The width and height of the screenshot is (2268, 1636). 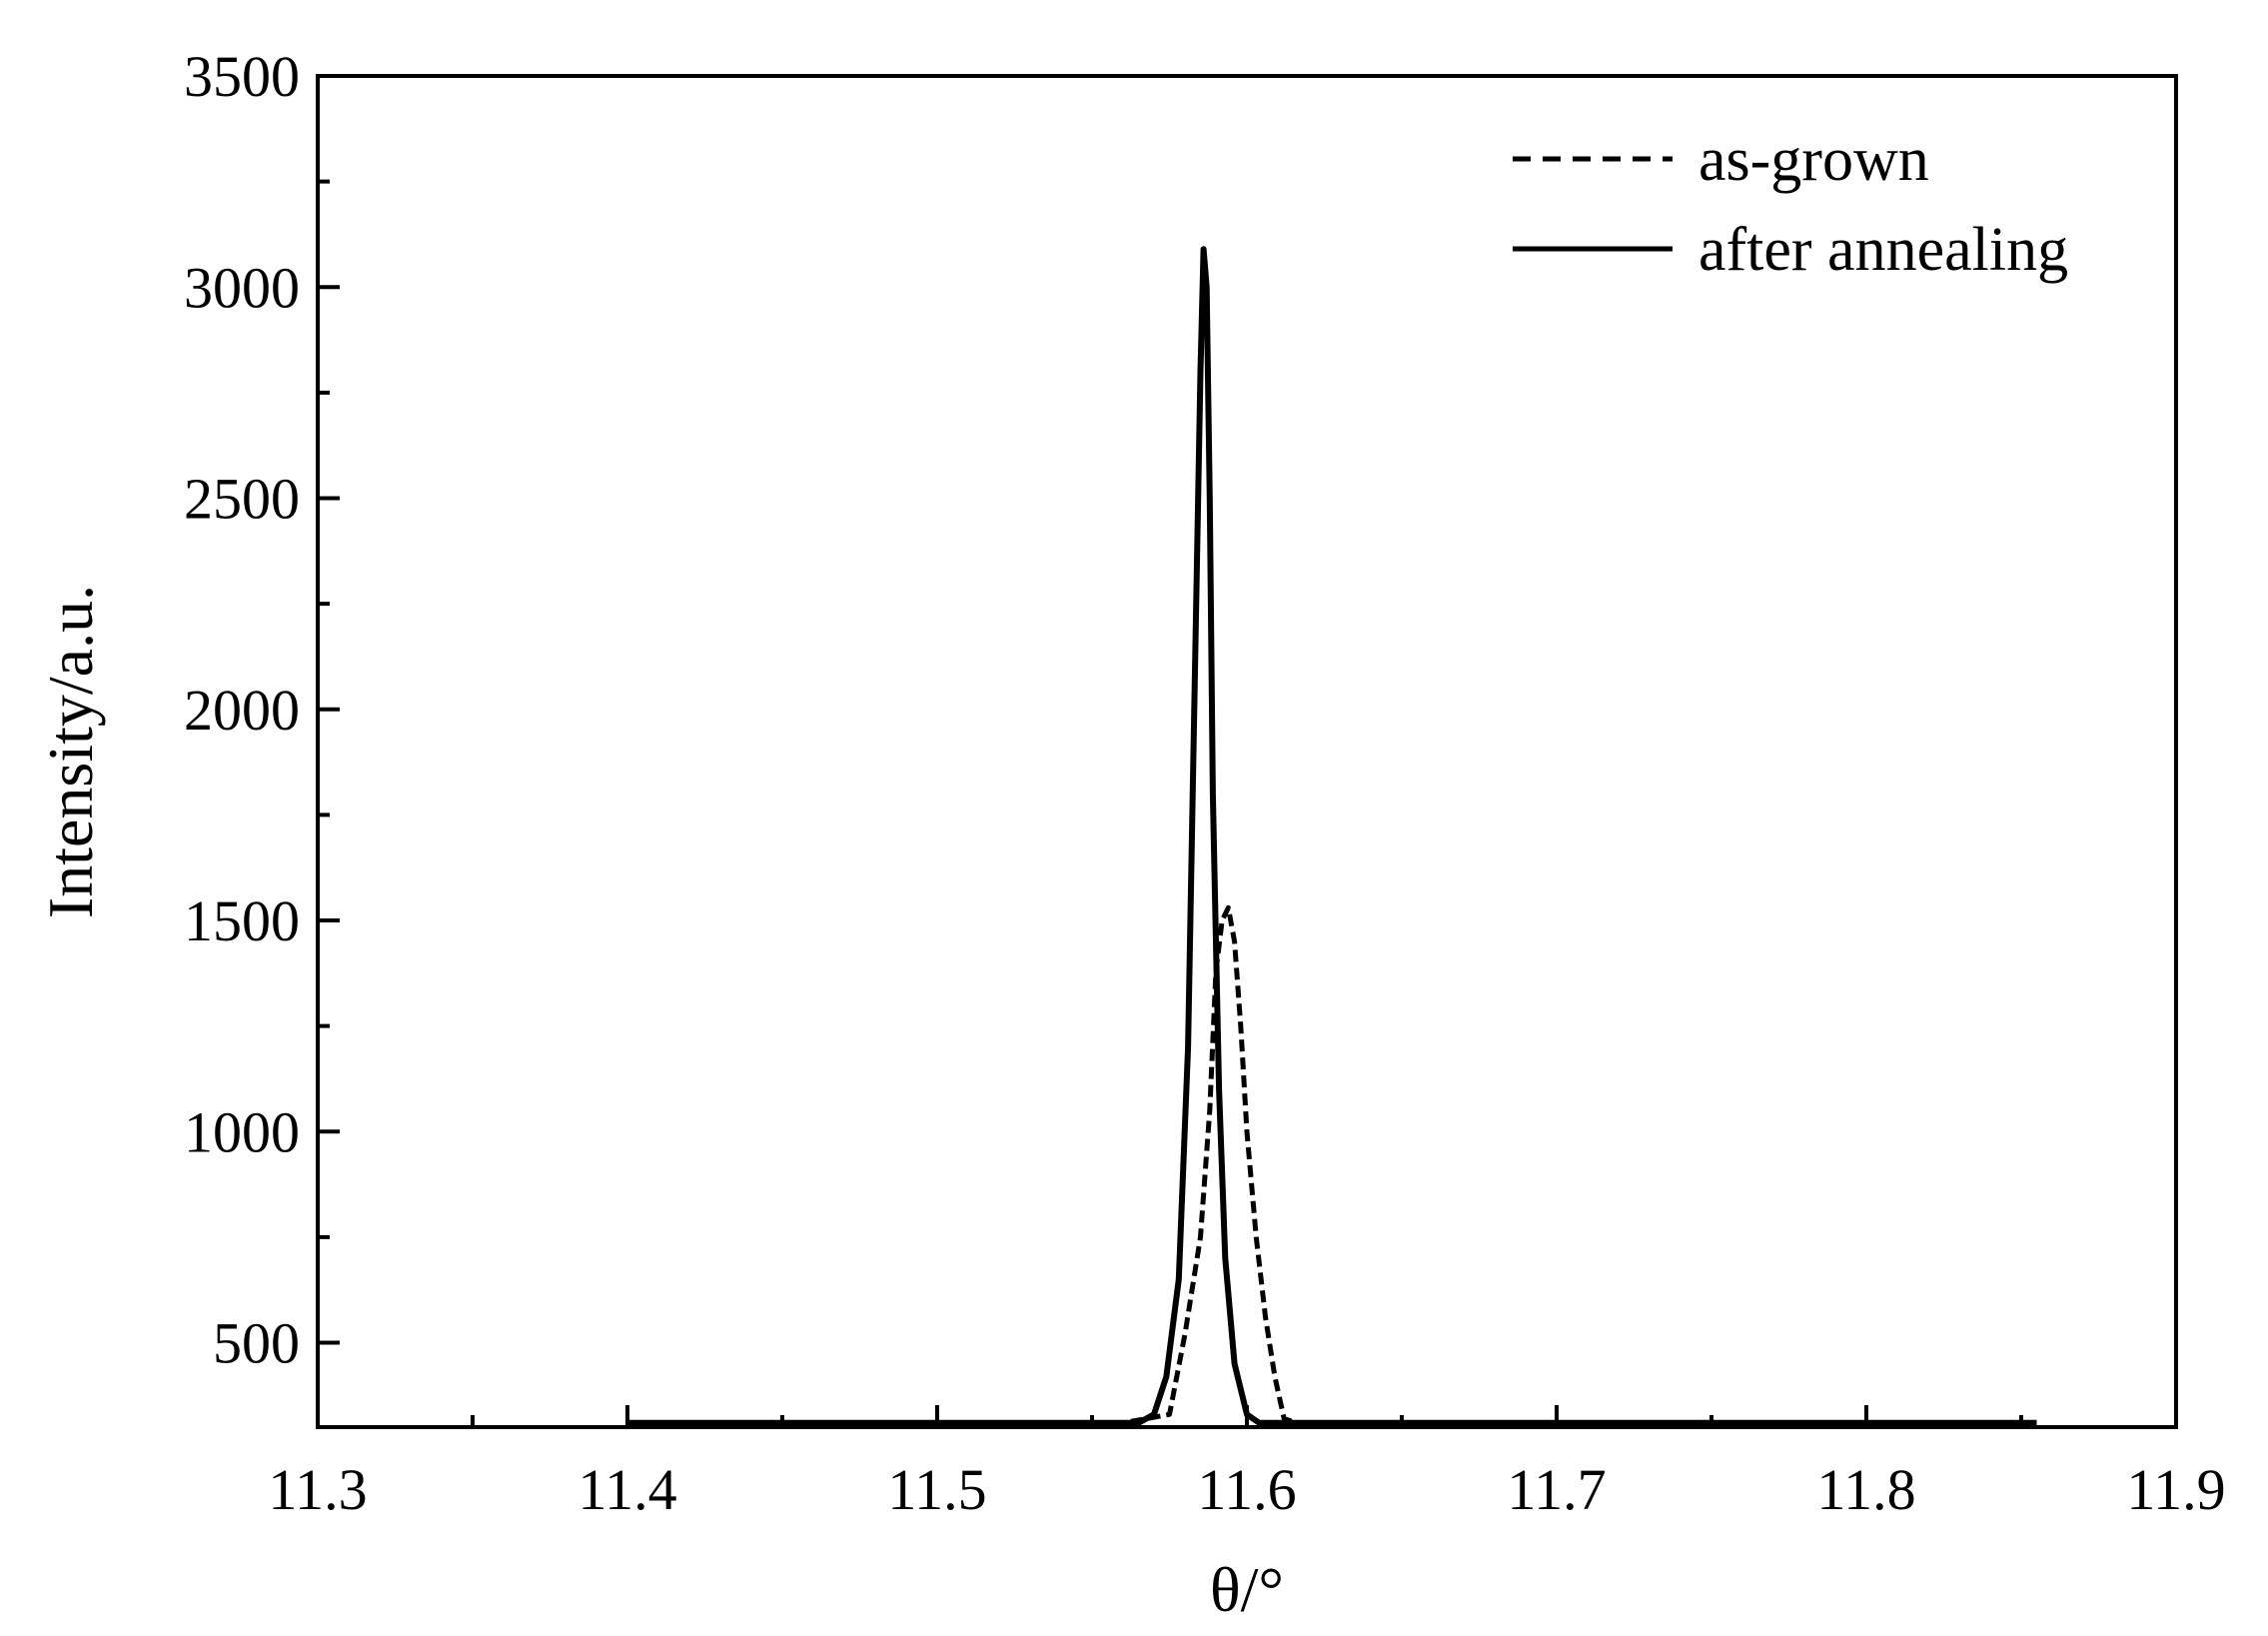 What do you see at coordinates (242, 1131) in the screenshot?
I see `y-tick-label: 1000` at bounding box center [242, 1131].